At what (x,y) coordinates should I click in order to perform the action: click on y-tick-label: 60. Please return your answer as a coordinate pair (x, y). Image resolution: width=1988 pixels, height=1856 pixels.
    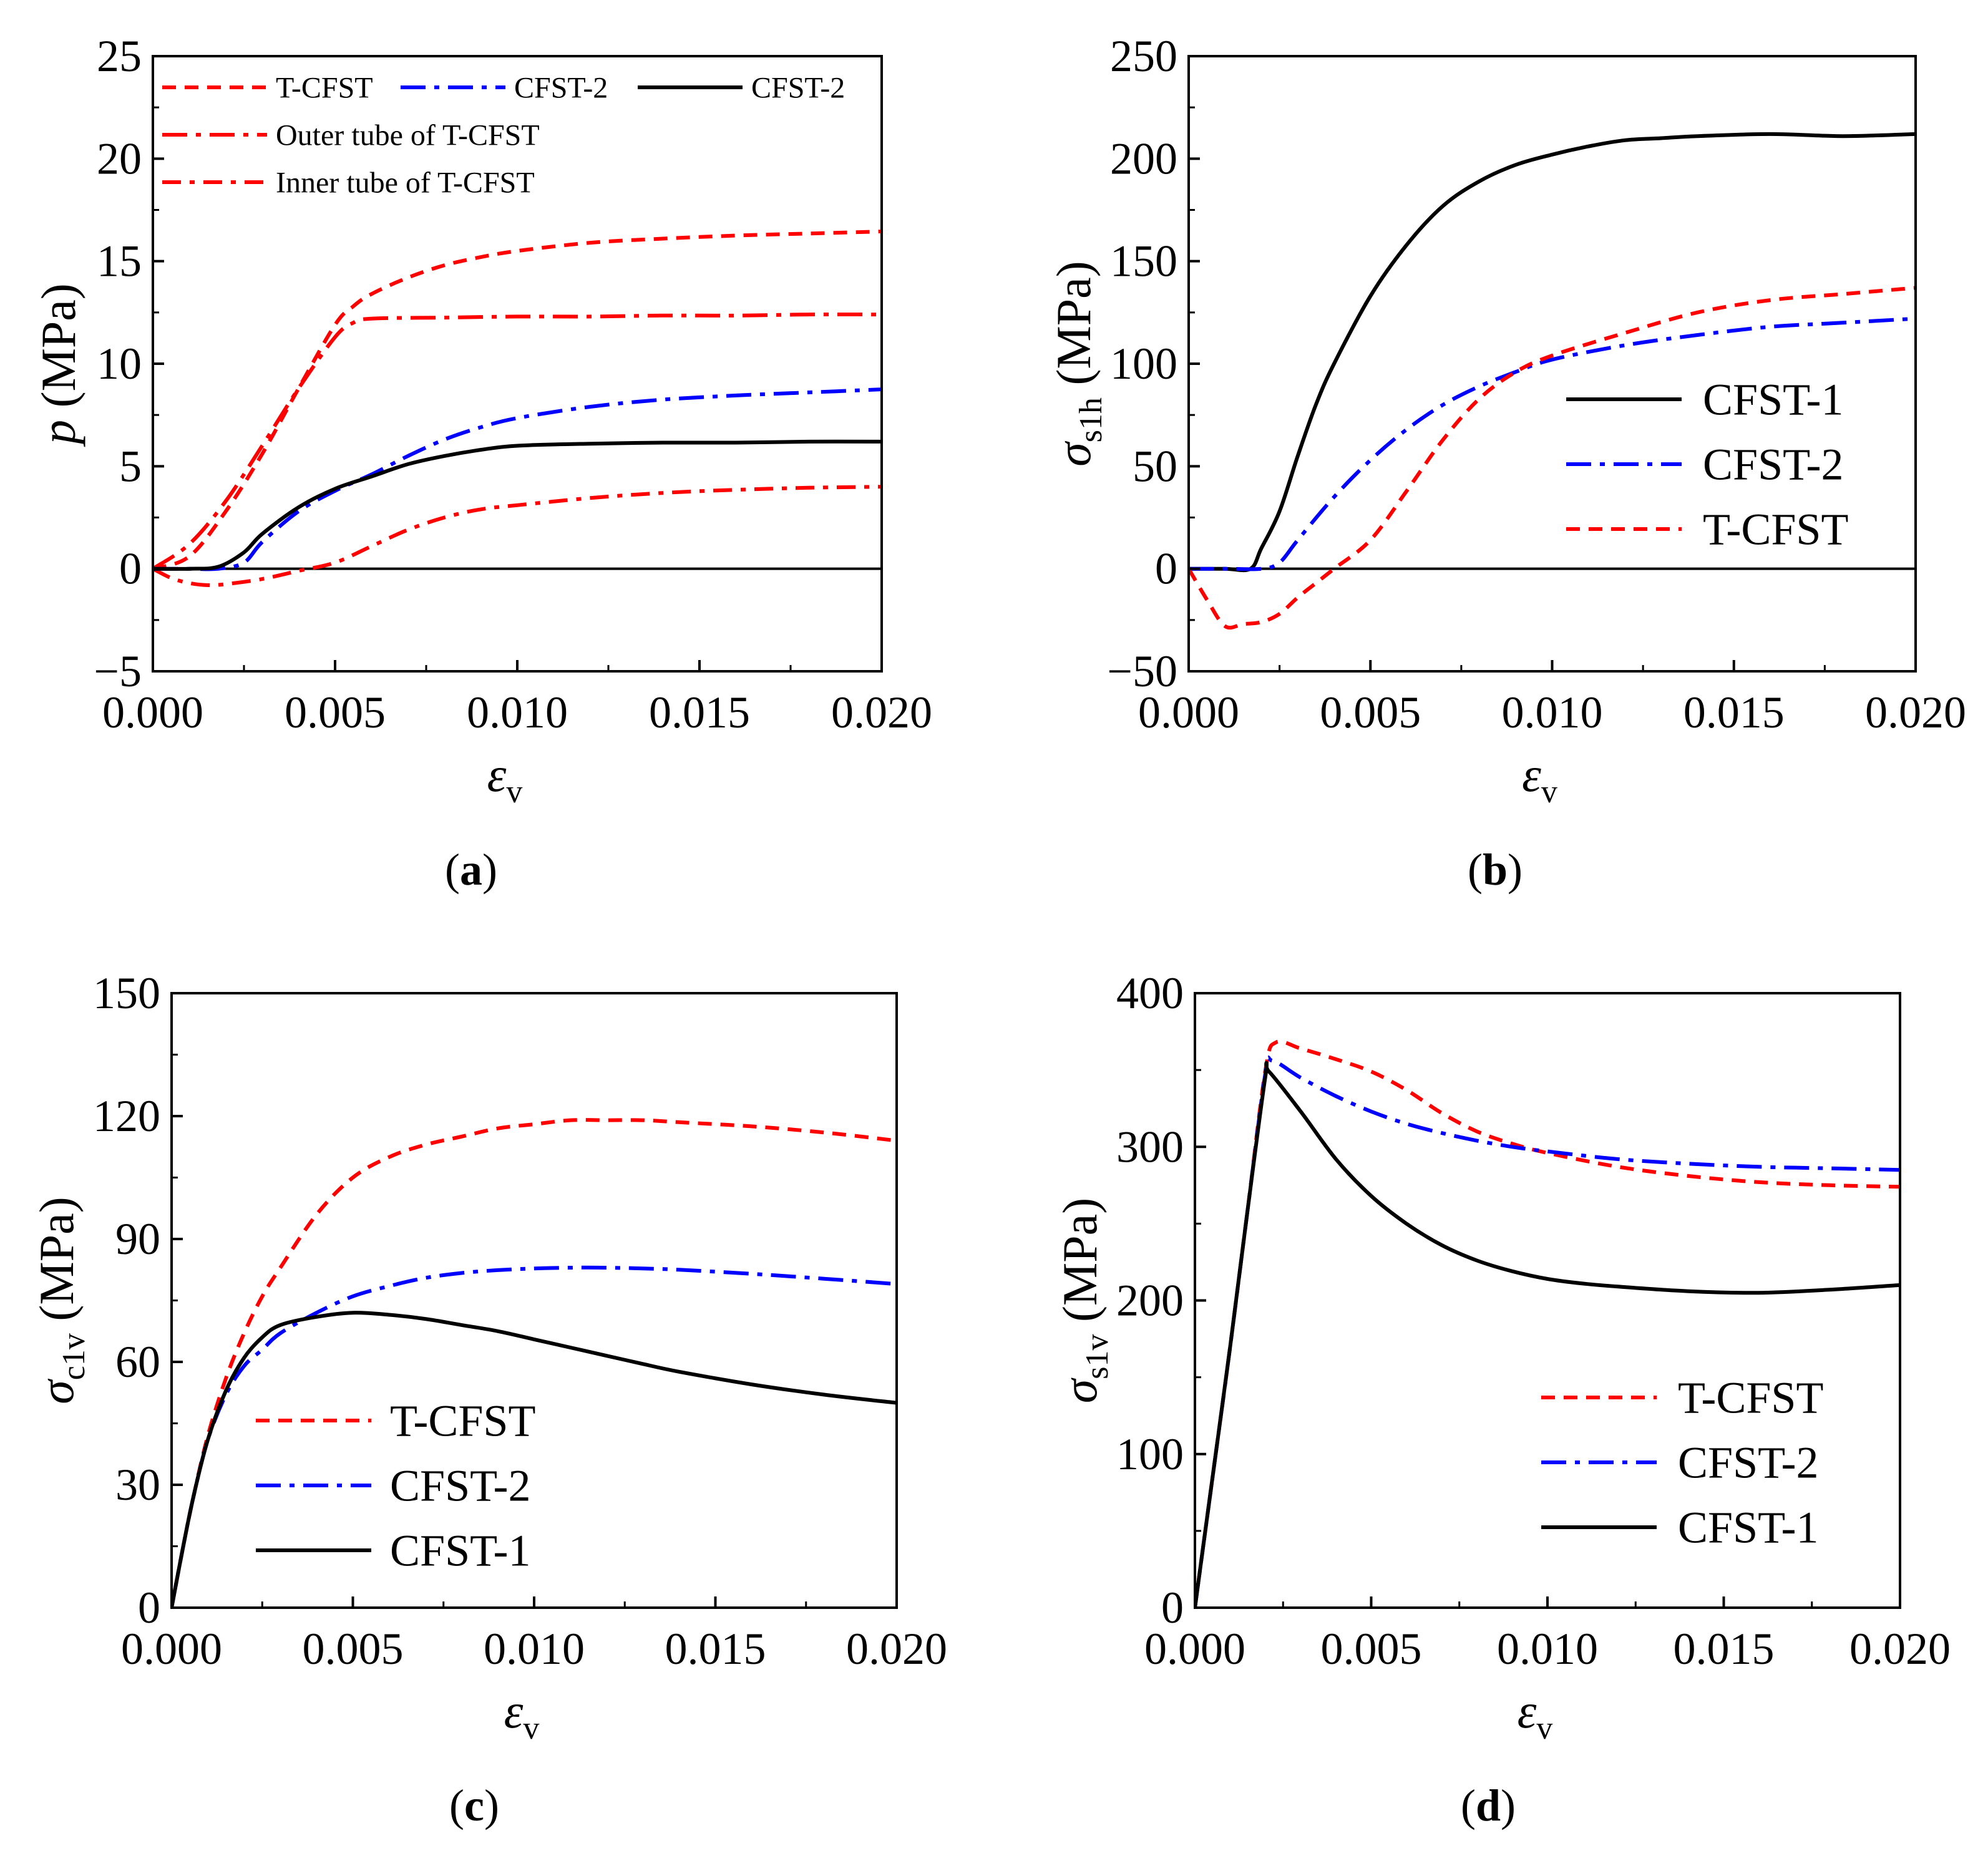
    Looking at the image, I should click on (137, 1362).